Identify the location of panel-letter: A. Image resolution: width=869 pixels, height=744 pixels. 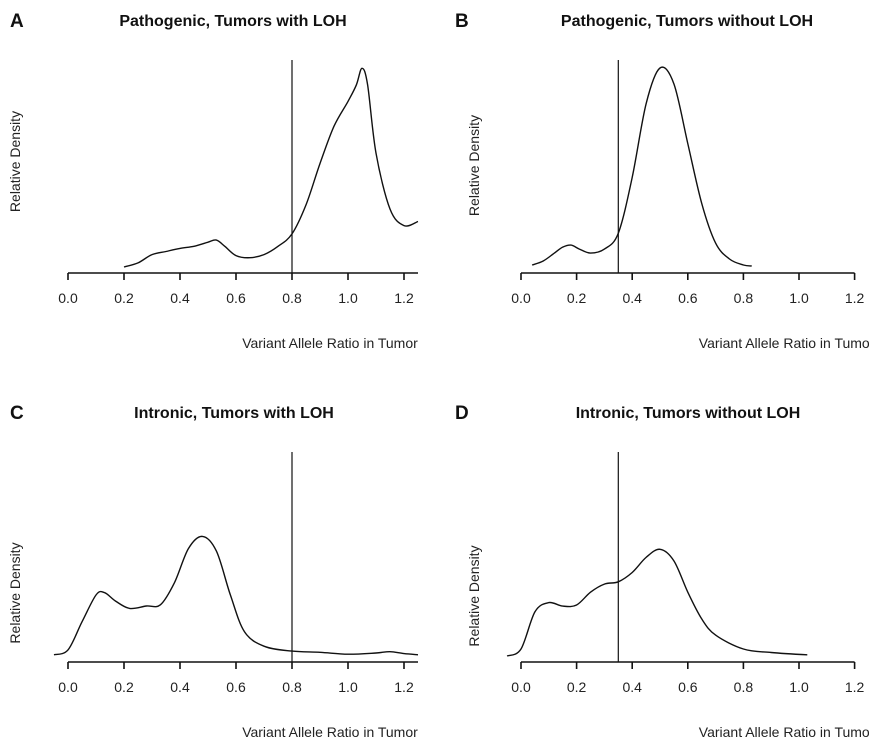
(17, 21).